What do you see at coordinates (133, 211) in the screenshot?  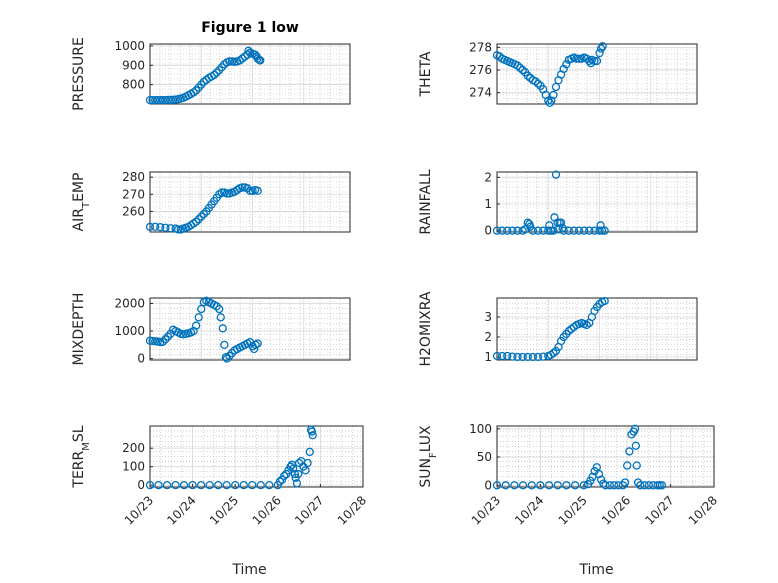 I see `ytick-label: 260` at bounding box center [133, 211].